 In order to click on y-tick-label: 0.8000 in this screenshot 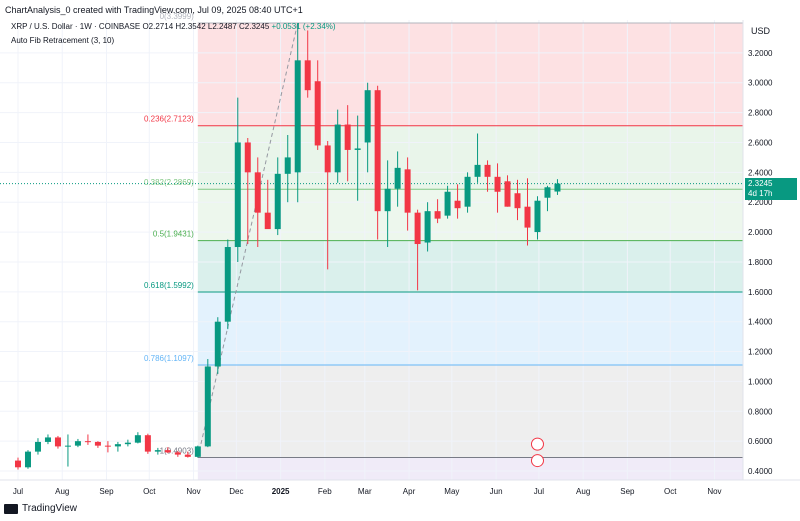, I will do `click(760, 411)`.